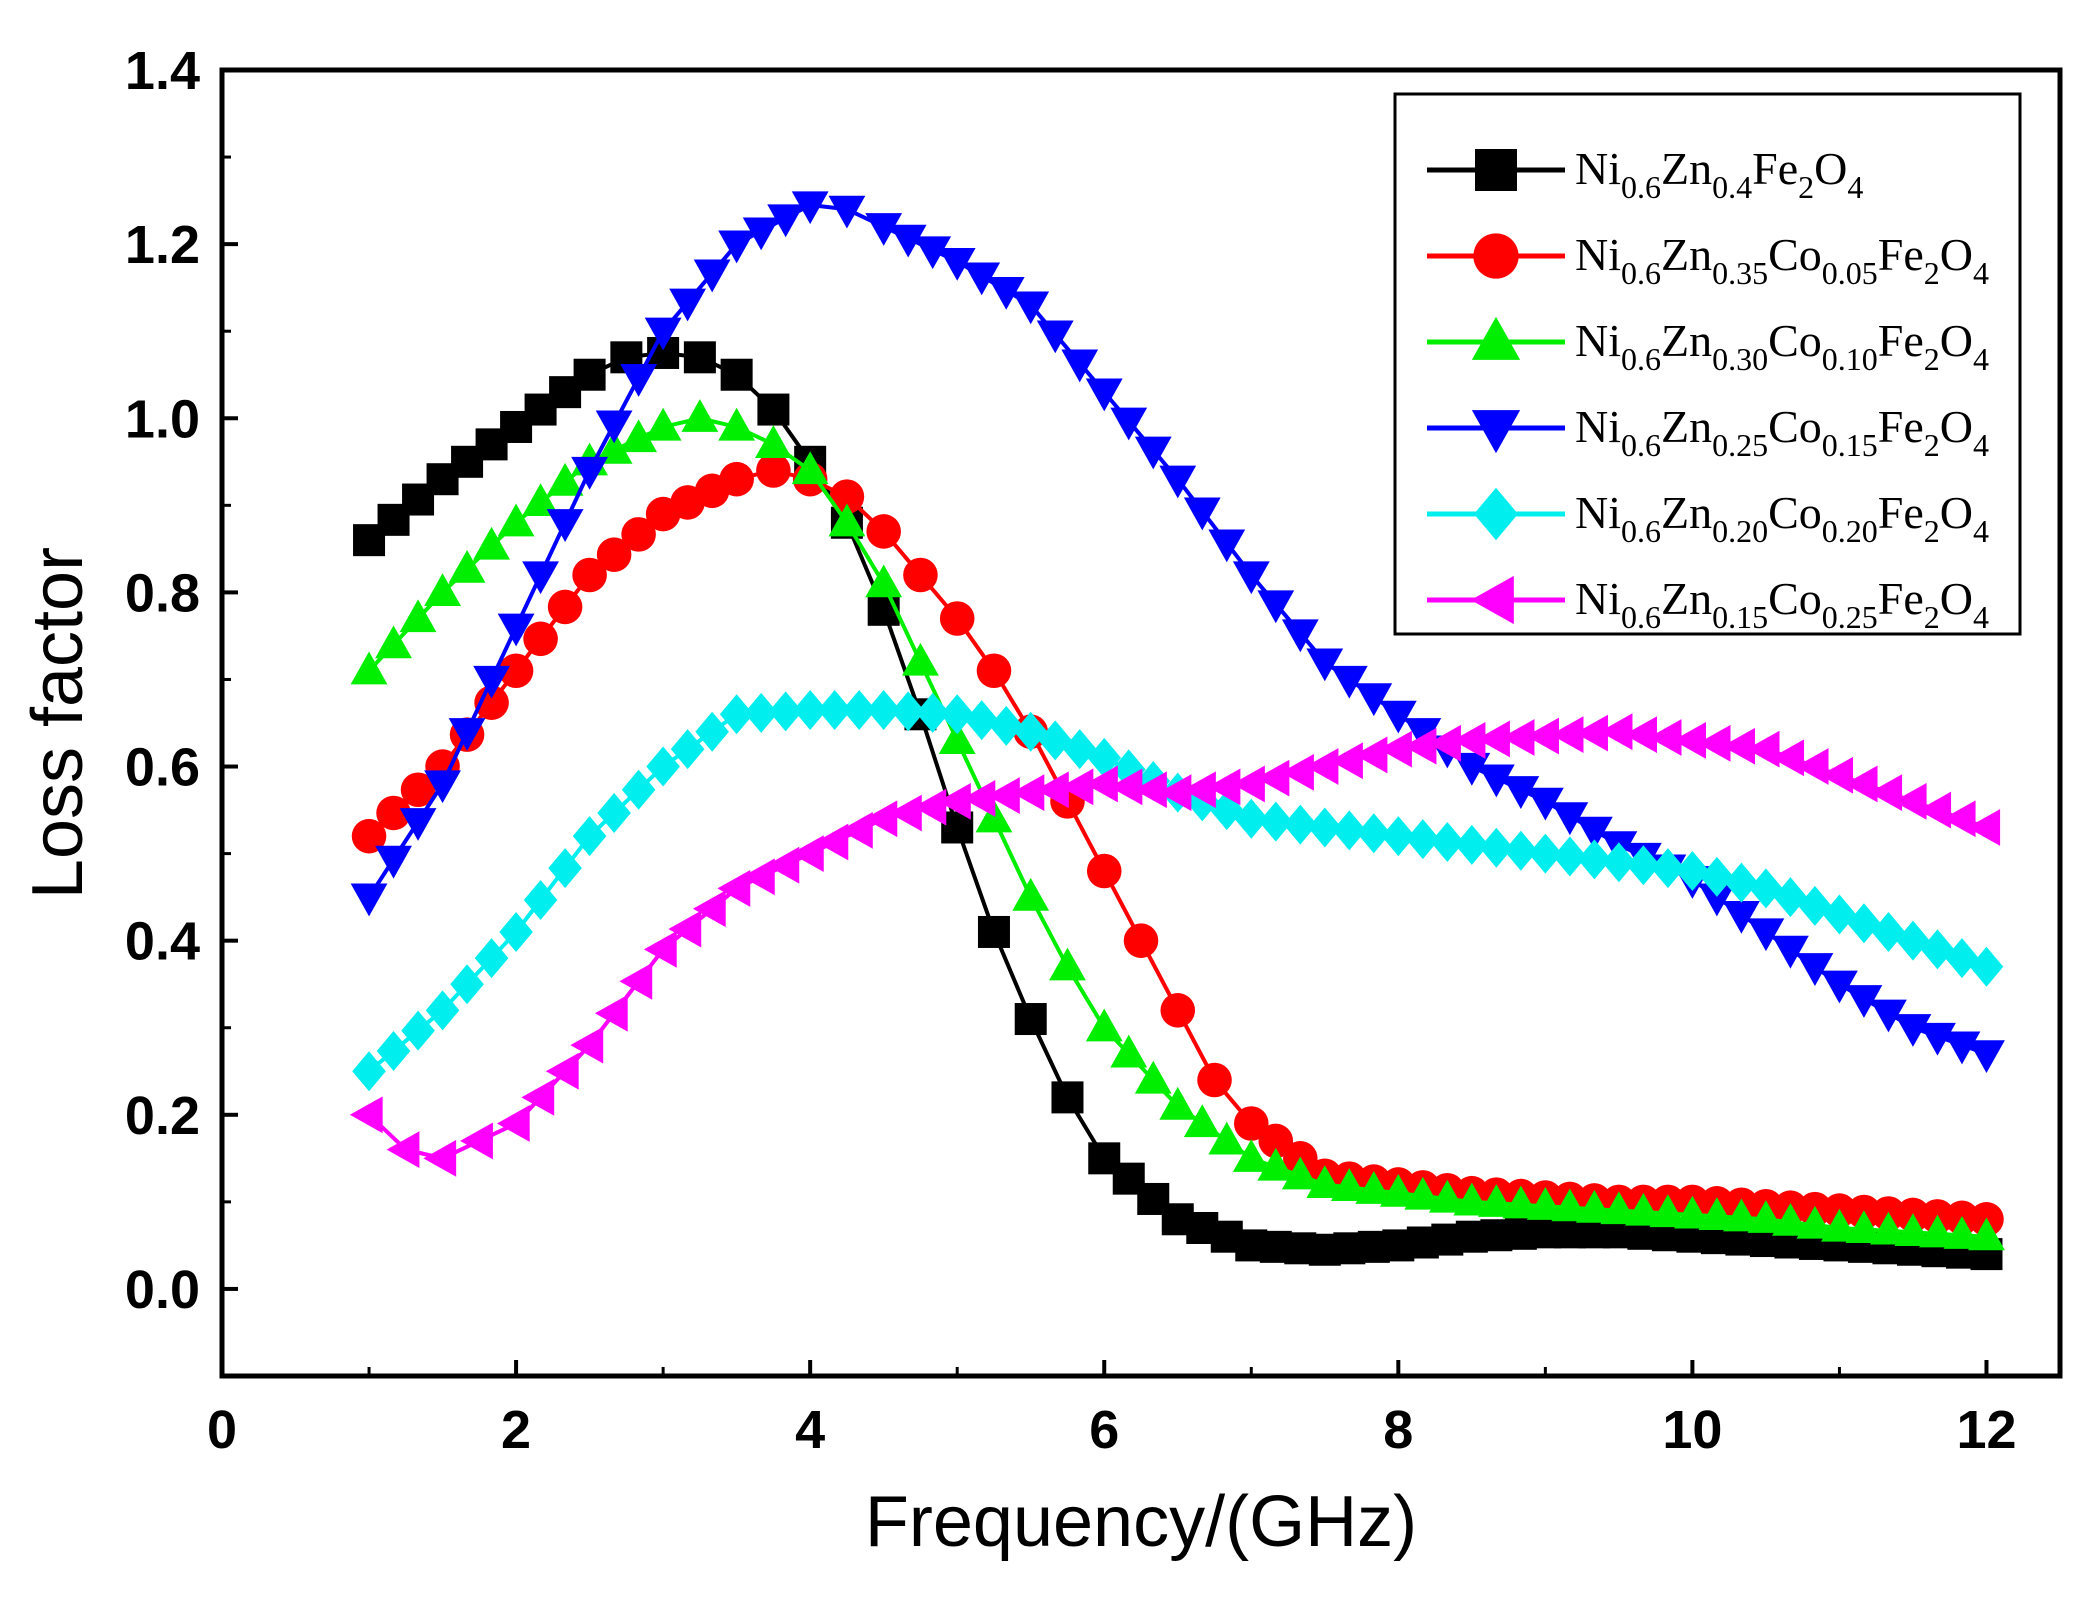 The width and height of the screenshot is (2096, 1601). Describe the element at coordinates (1932, 273) in the screenshot. I see `legend-subscript: 2` at that location.